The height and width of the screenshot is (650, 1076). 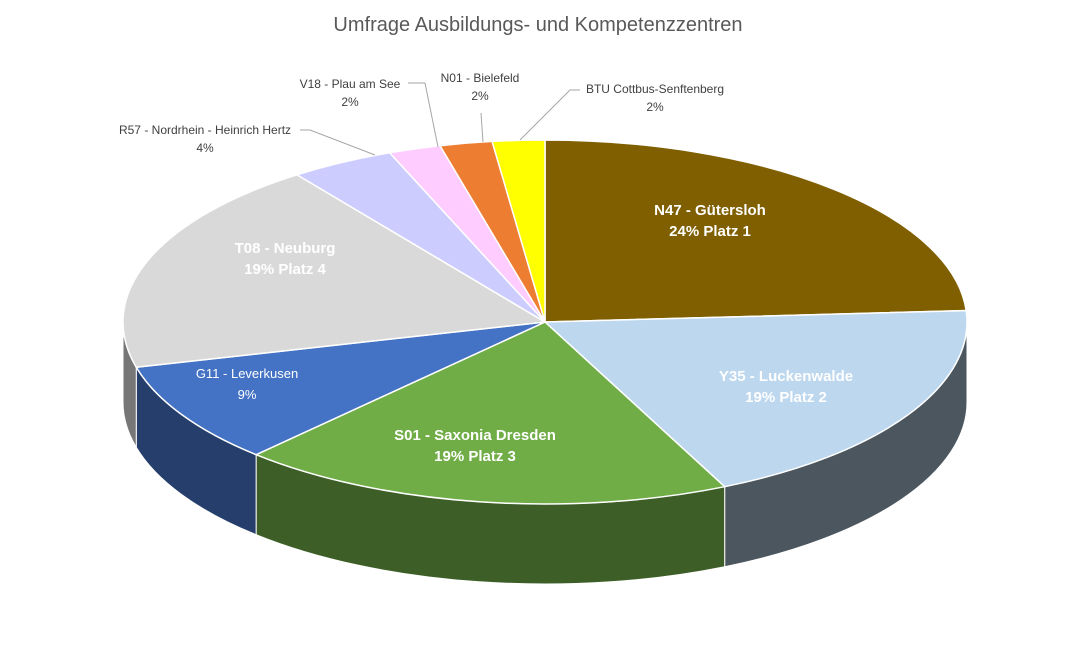 I want to click on slice-label-value: 24% Platz 1, so click(x=710, y=231).